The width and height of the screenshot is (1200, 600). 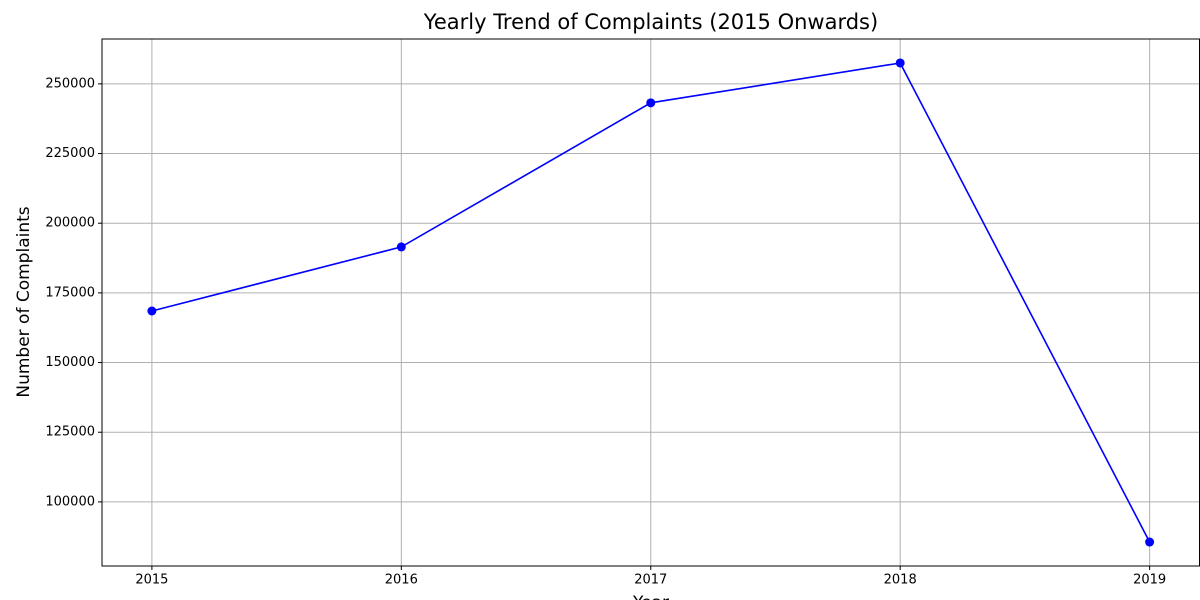 I want to click on x-tick-label: 2017, so click(x=650, y=580).